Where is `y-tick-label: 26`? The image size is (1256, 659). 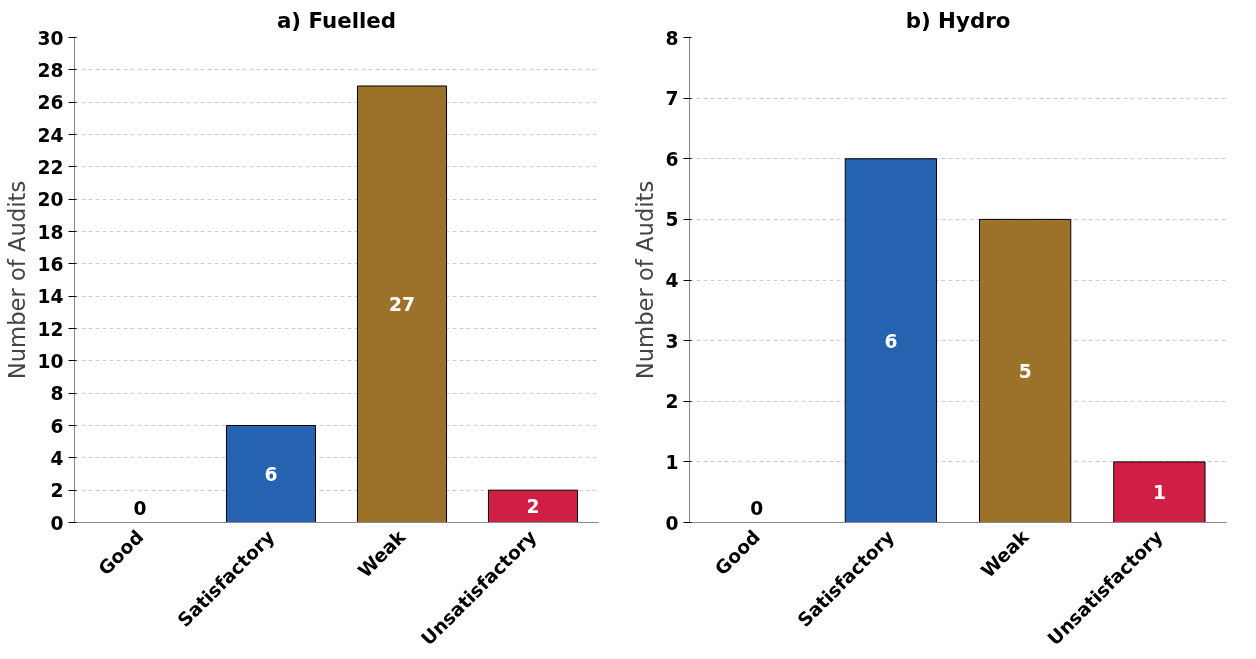
y-tick-label: 26 is located at coordinates (50, 103).